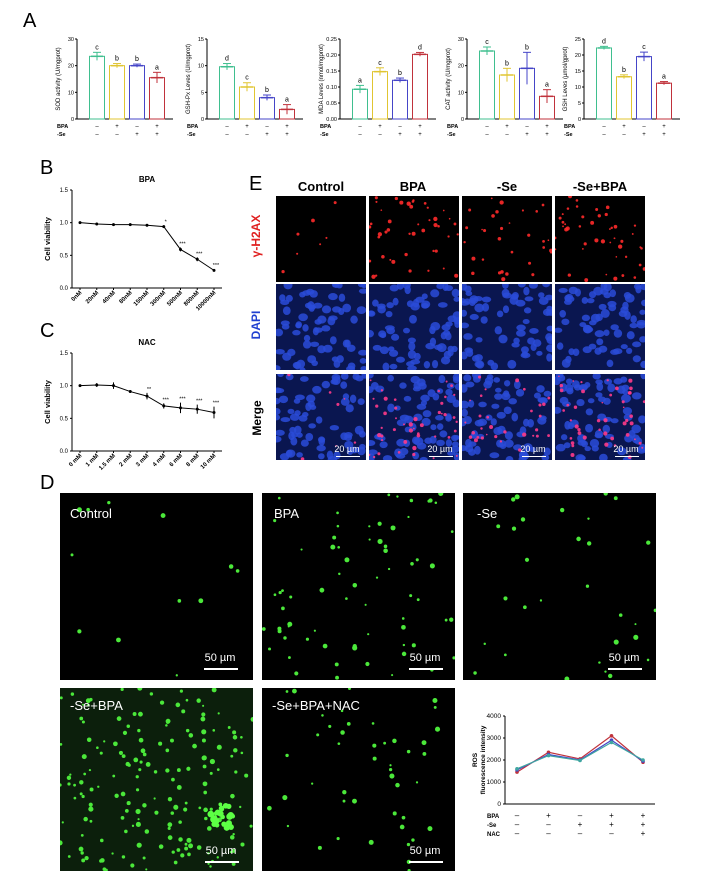 The width and height of the screenshot is (703, 886). I want to click on bar, so click(97, 87).